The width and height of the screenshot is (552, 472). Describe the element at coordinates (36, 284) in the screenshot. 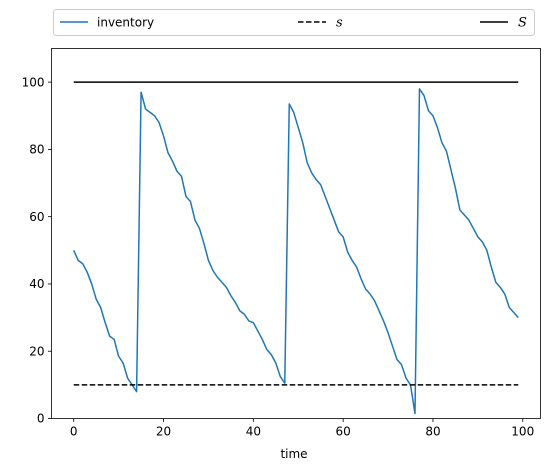

I see `y-tick-label: 40` at that location.